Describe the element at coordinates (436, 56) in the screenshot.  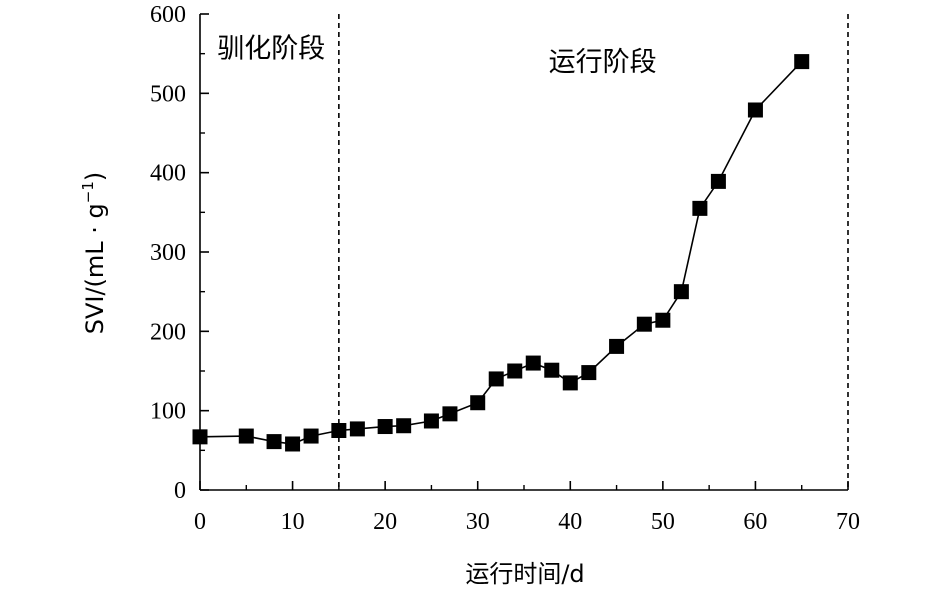
I see `phase-annotations: 驯化阶段 运行阶段` at that location.